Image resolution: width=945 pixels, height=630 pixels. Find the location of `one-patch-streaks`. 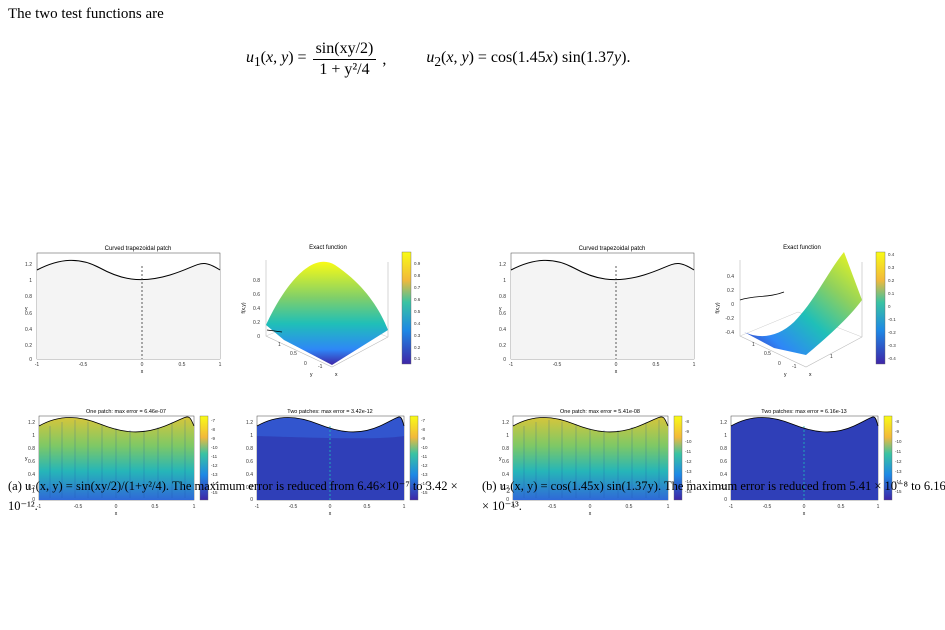

one-patch-streaks is located at coordinates (117, 459).